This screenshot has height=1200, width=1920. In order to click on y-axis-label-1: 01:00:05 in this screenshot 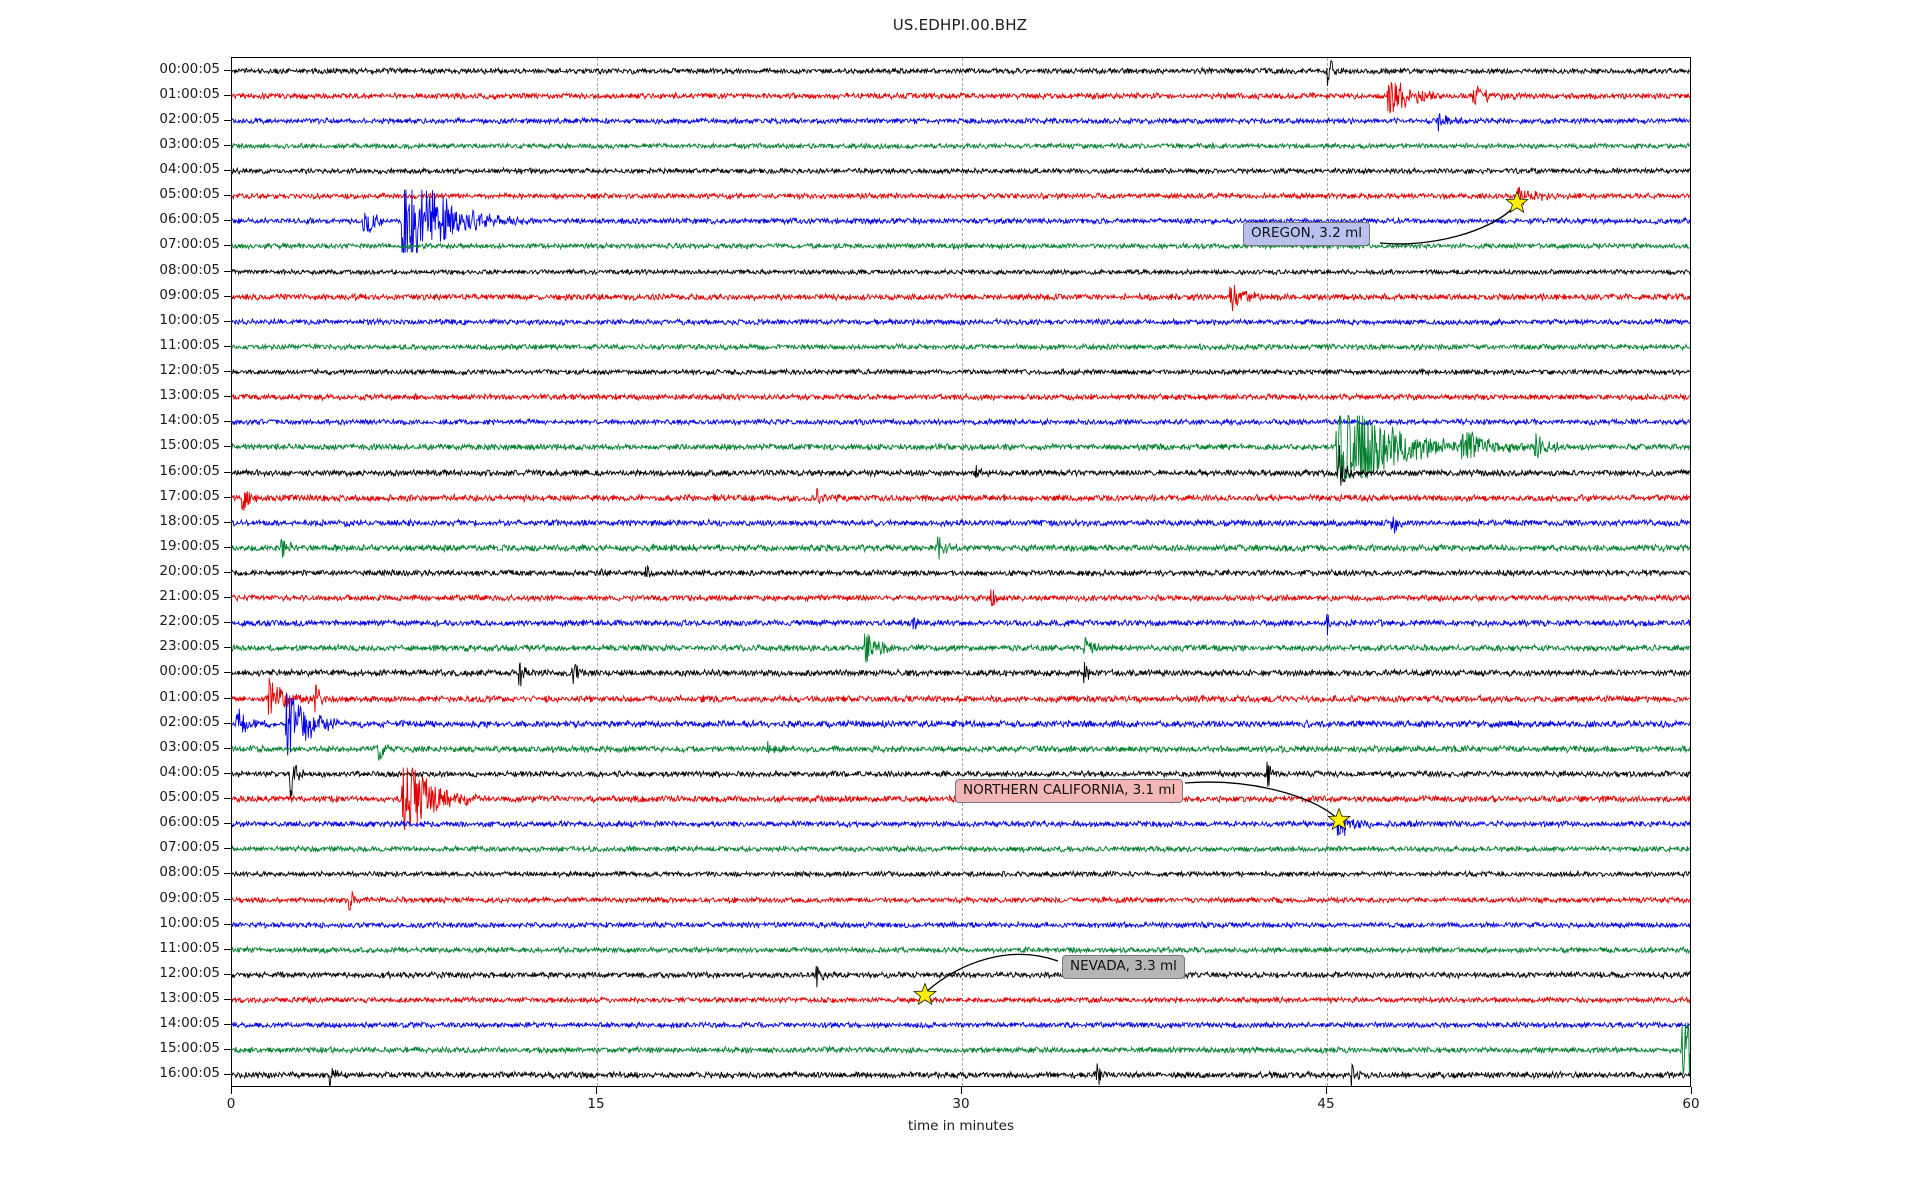, I will do `click(189, 93)`.